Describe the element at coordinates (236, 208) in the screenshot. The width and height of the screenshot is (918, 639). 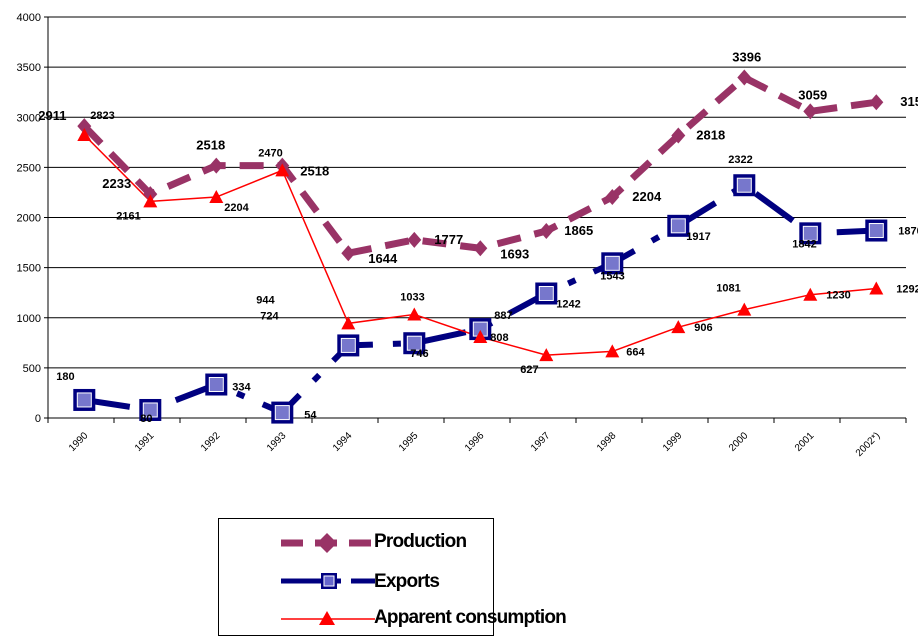
I see `data-label: 2204` at that location.